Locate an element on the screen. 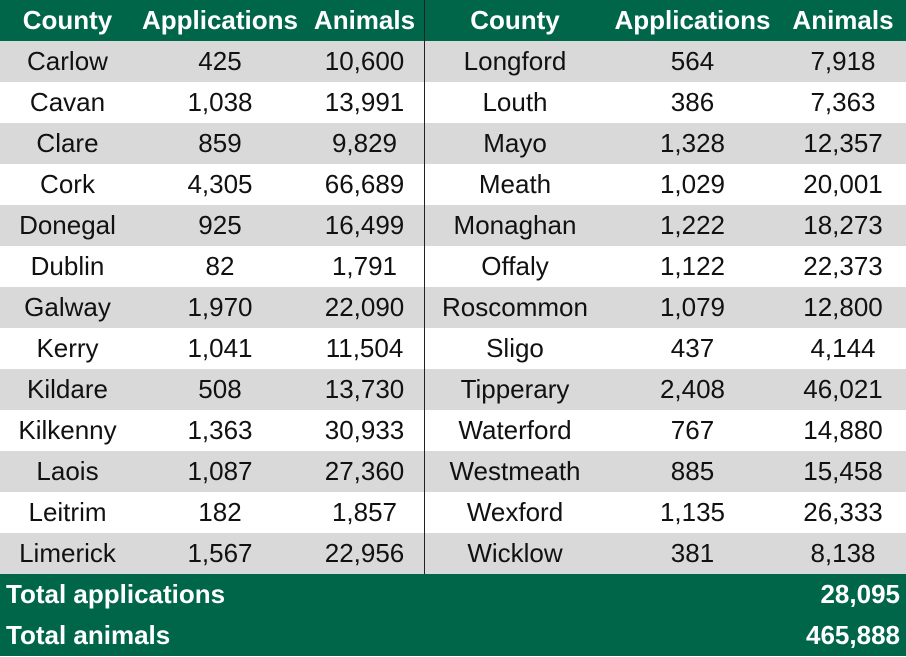 This screenshot has width=906, height=657. left-animals-cell: 9,829 is located at coordinates (365, 143).